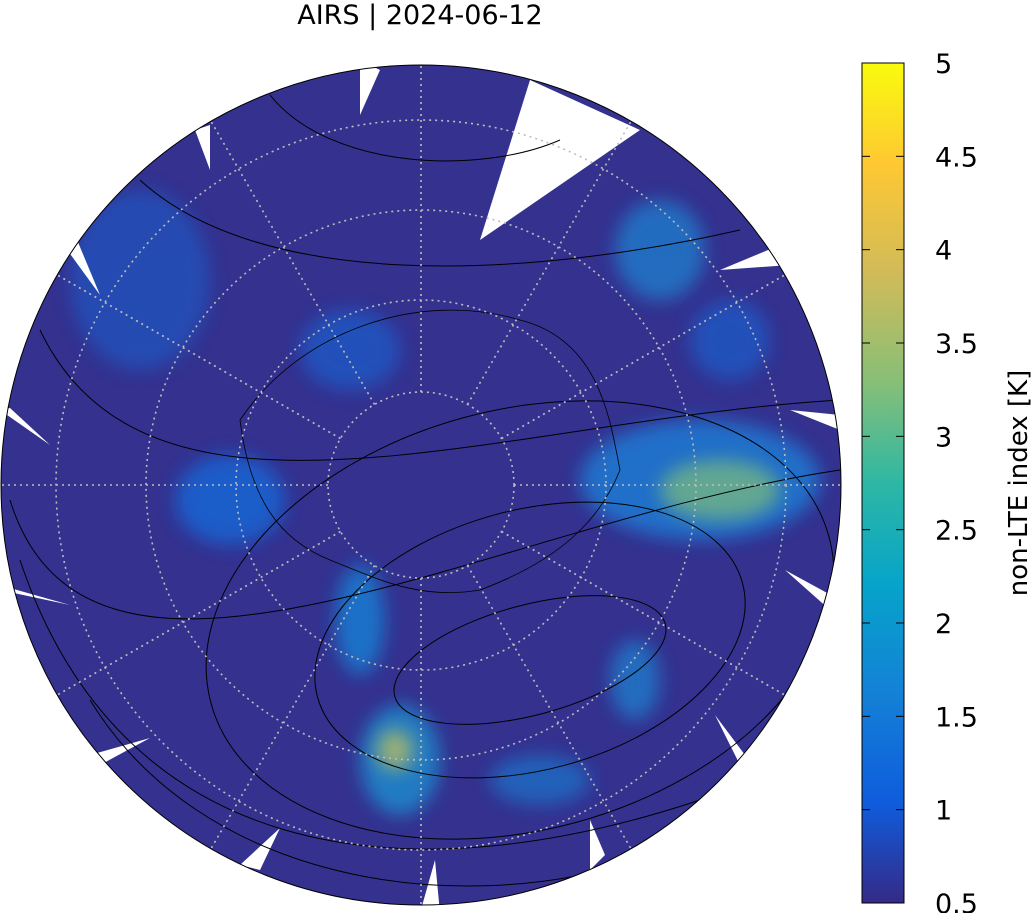 The image size is (1032, 917). Describe the element at coordinates (943, 64) in the screenshot. I see `colorbar-tick-label: 5` at that location.